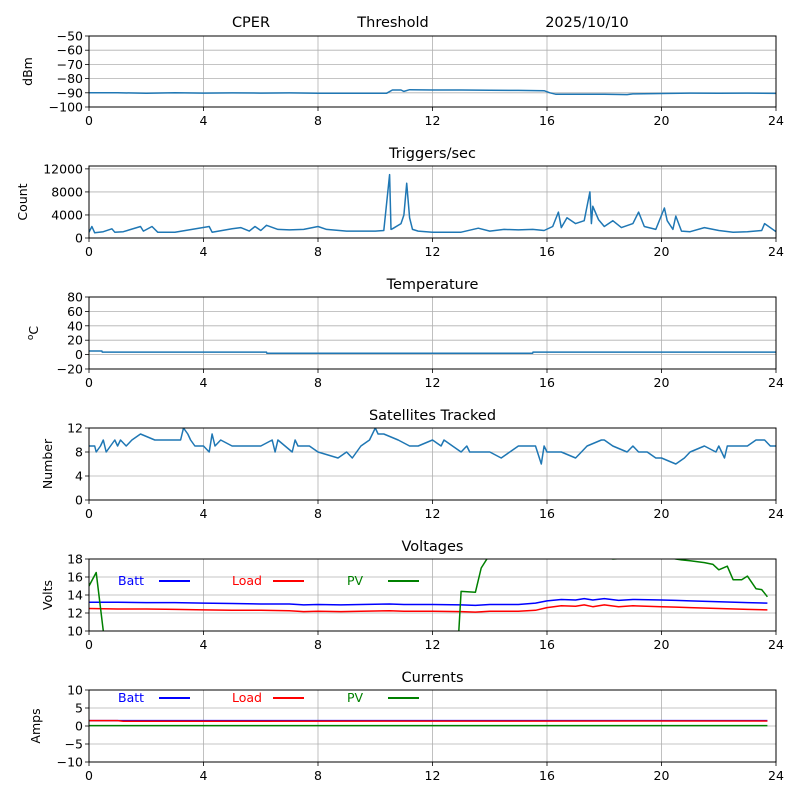 Image resolution: width=800 pixels, height=804 pixels. I want to click on y-tick-label: 8000, so click(67, 191).